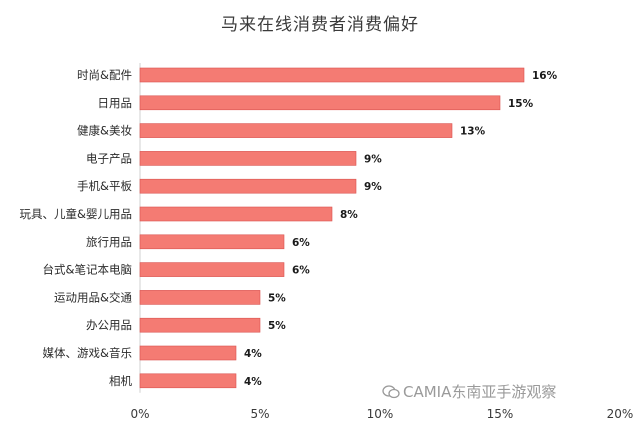 This screenshot has width=640, height=430. Describe the element at coordinates (93, 297) in the screenshot. I see `category-label: 运动用品&交通` at that location.